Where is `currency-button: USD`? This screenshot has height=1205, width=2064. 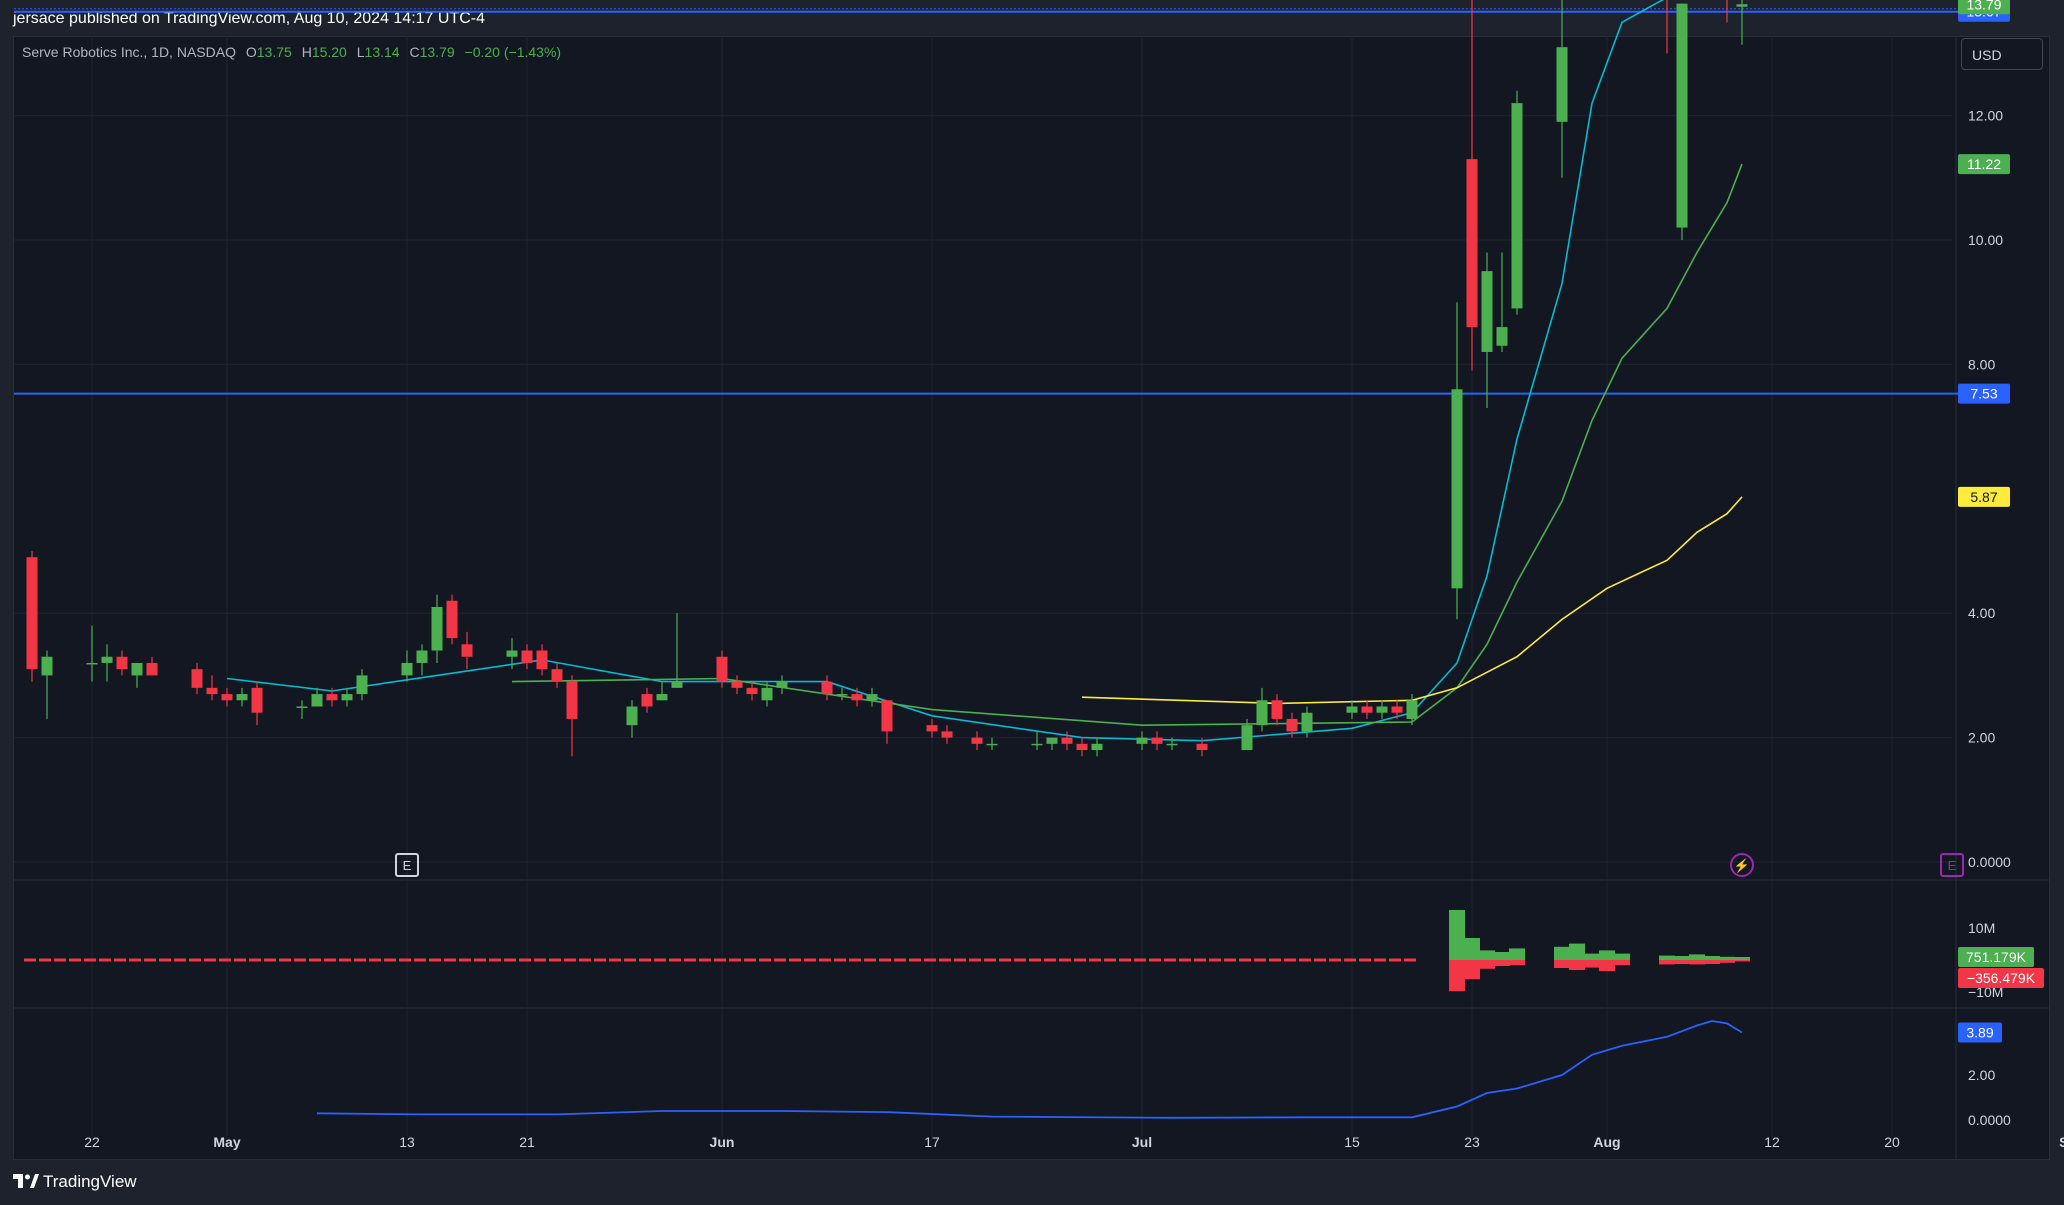 currency-button: USD is located at coordinates (2002, 54).